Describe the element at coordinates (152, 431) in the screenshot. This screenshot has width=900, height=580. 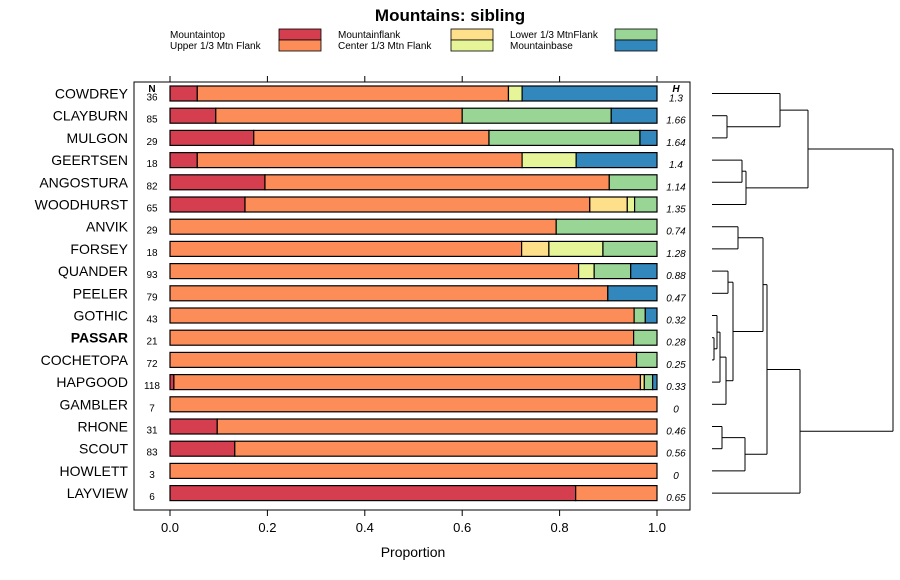
I see `n-value-rhone: 31` at that location.